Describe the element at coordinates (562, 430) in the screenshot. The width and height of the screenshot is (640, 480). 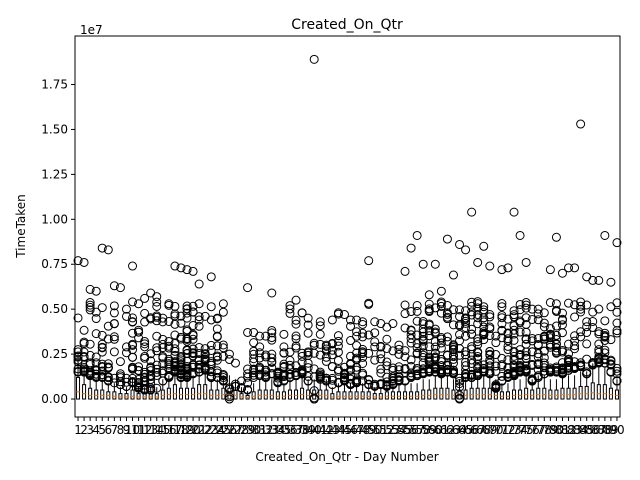
I see `x-tick-label: 81` at that location.